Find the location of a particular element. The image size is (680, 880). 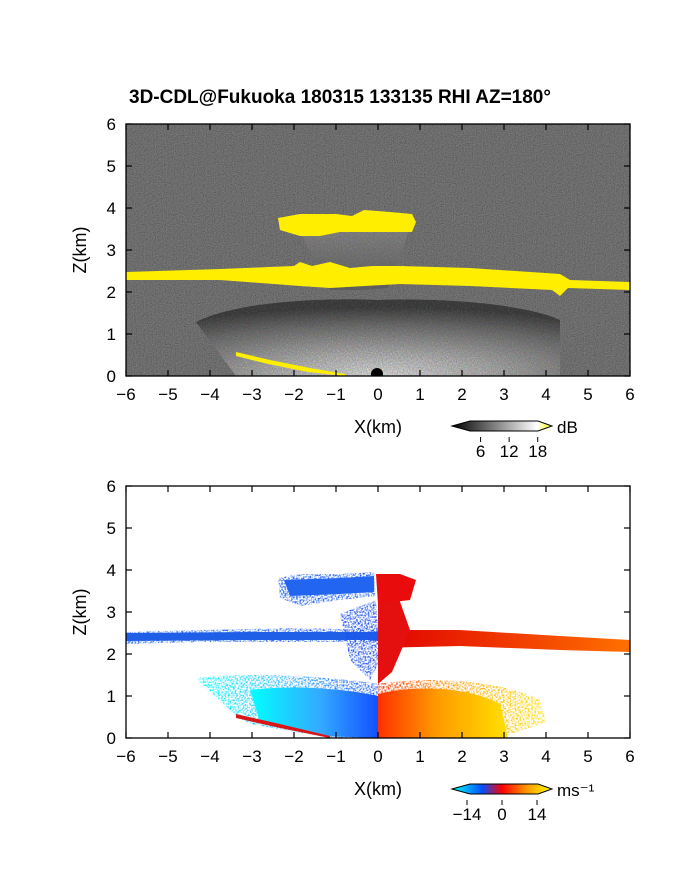

colorbar-tick-label: 18 is located at coordinates (537, 451).